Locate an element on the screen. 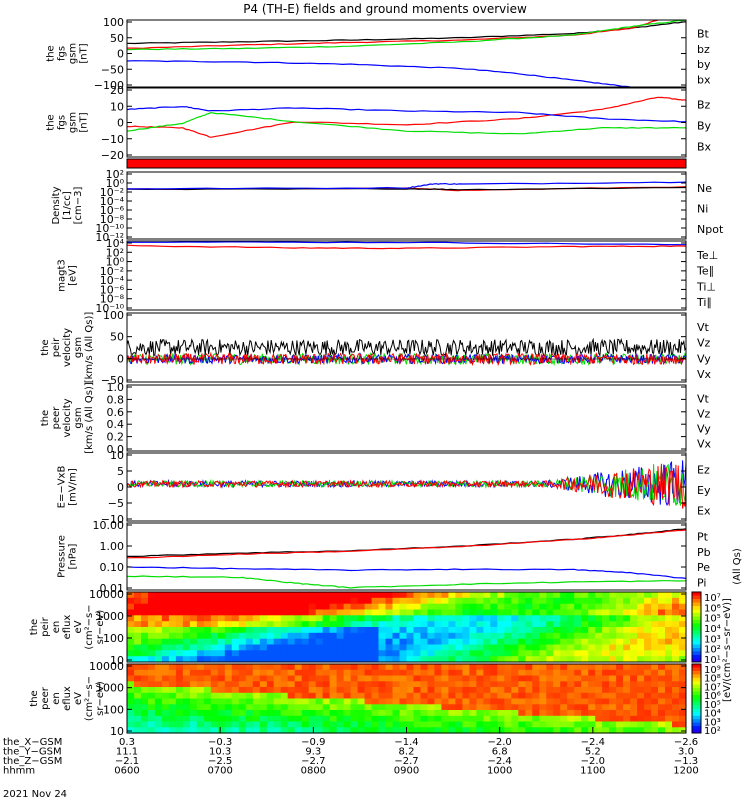 The image size is (750, 800). panel-frame is located at coordinates (406, 418).